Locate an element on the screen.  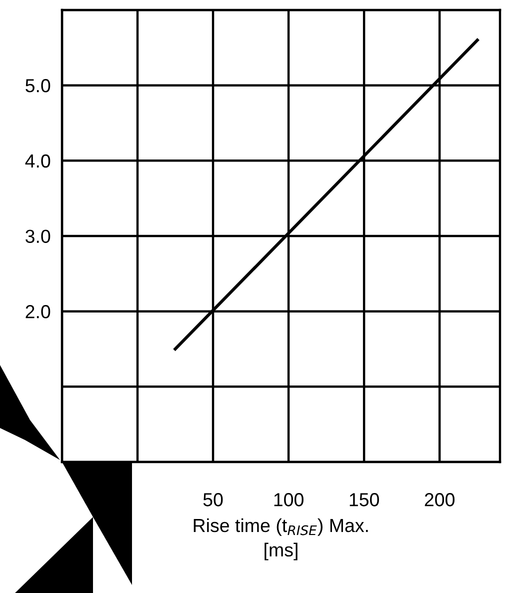
x-axis-title: Rise time (t$_{RISE}$) Max. [ms] is located at coordinates (281, 539).